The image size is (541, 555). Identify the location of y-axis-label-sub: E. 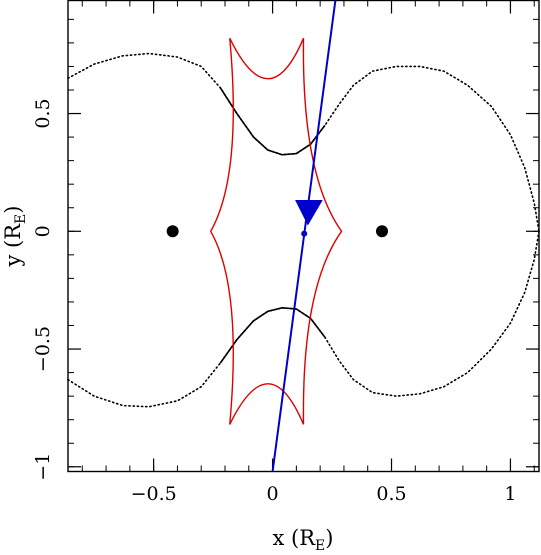
(21, 219).